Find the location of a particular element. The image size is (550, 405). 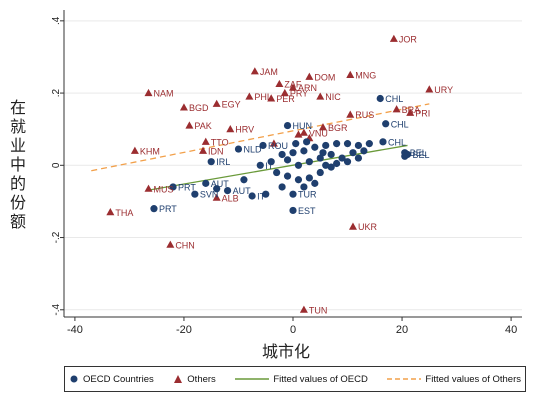

point-label: JOR is located at coordinates (408, 39).